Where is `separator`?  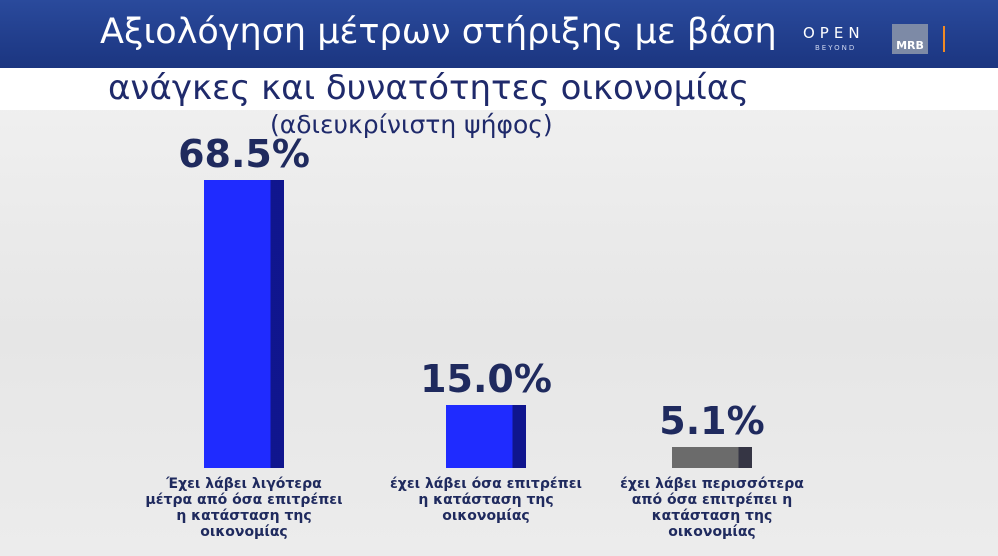
separator is located at coordinates (944, 39).